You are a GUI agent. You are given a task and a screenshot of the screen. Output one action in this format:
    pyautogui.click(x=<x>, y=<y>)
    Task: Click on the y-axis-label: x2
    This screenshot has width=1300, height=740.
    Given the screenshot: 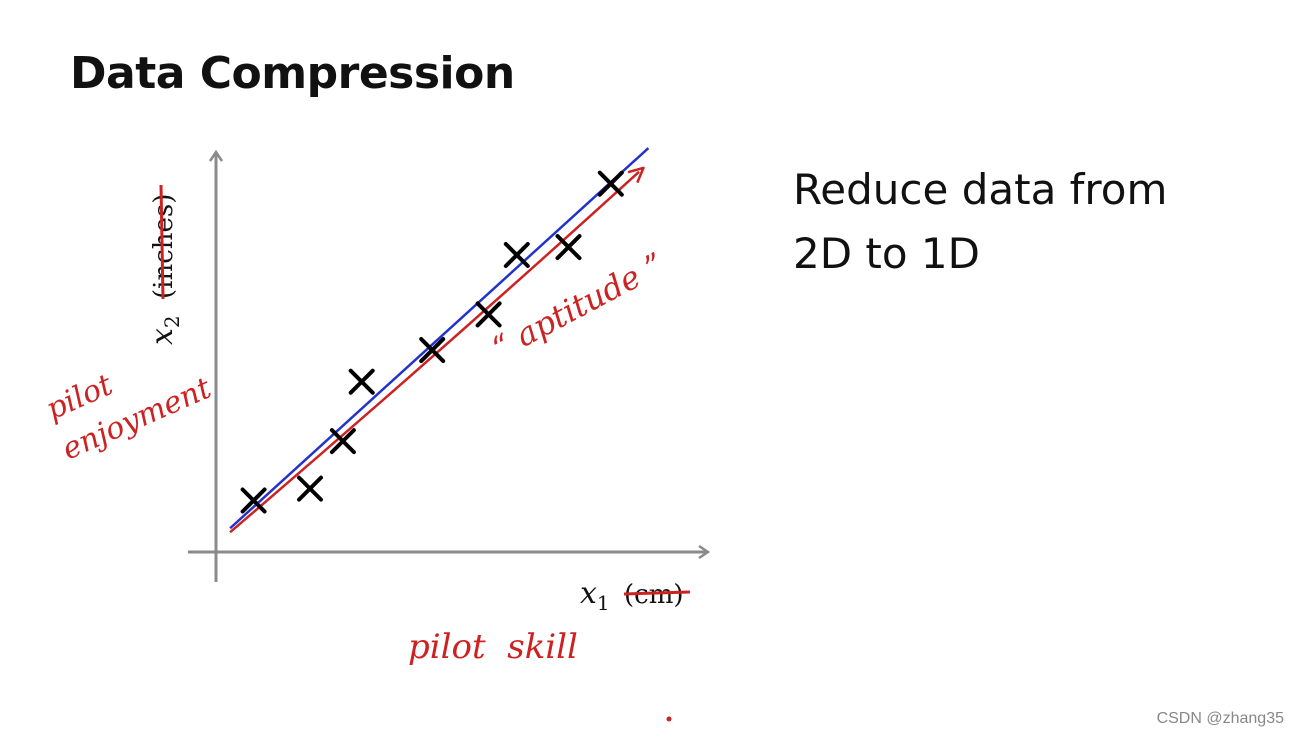 What is the action you would take?
    pyautogui.click(x=164, y=330)
    